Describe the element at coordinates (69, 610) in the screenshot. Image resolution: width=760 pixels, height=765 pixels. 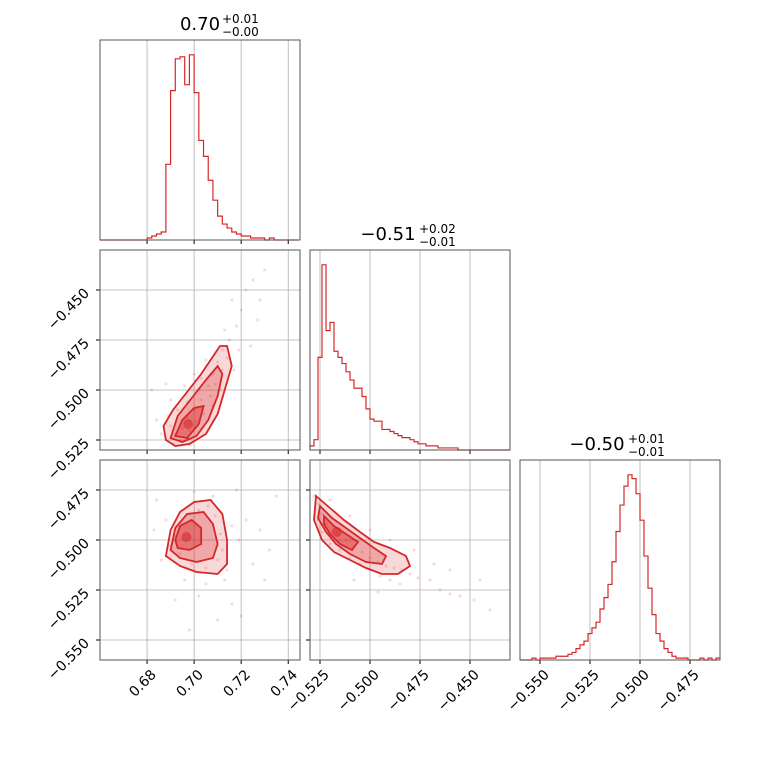
I see `pair-2-0-ytick-label-1: −0.525` at that location.